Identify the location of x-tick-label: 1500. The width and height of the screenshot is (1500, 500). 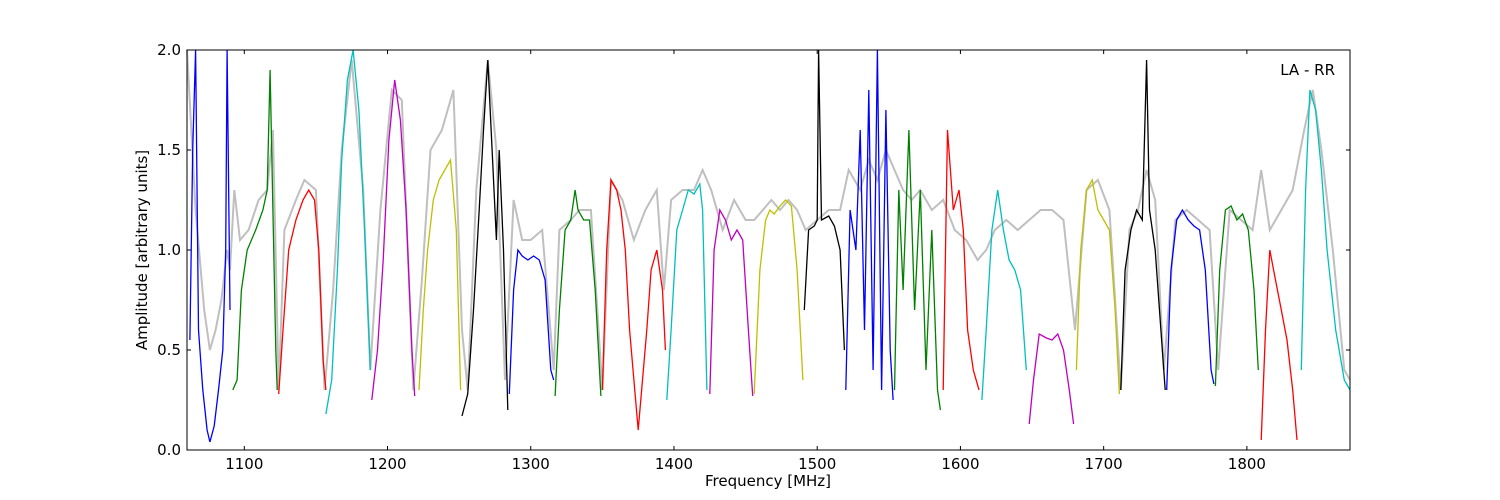
(817, 464).